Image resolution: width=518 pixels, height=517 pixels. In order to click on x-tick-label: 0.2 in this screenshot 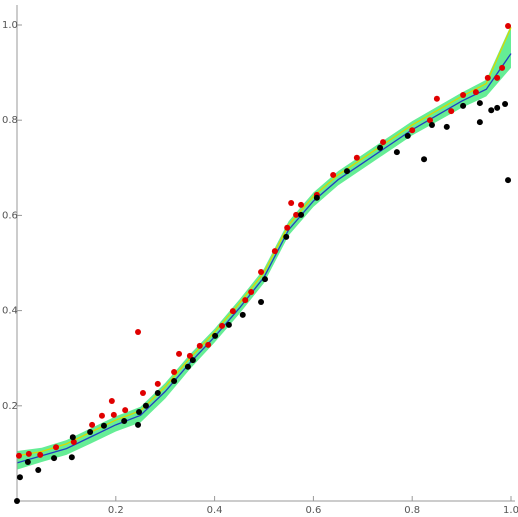, I will do `click(116, 510)`.